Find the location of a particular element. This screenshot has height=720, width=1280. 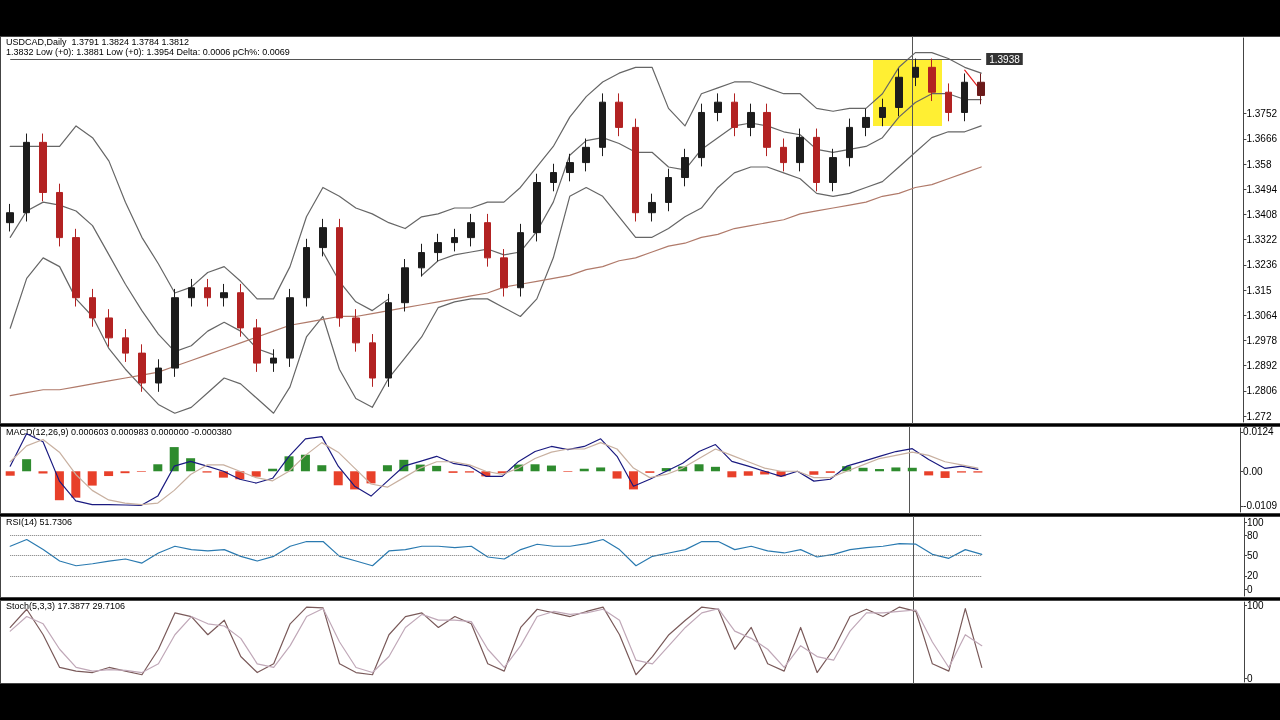

y-tick-label: 1.272 is located at coordinates (1259, 416).